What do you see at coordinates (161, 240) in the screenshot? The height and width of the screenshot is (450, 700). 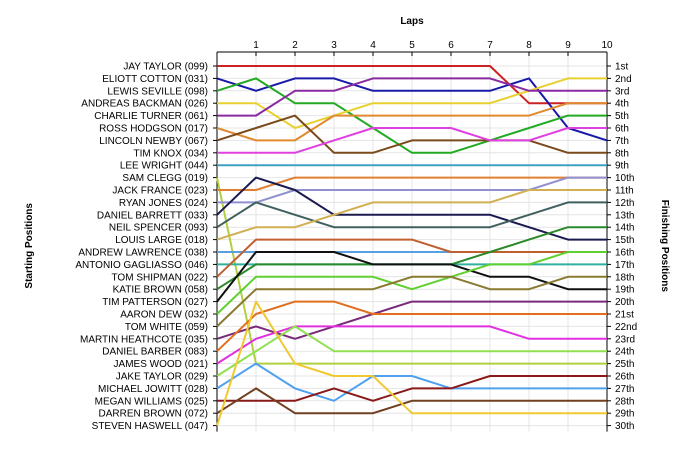 I see `driver-label: LOUIS LARGE (018)` at bounding box center [161, 240].